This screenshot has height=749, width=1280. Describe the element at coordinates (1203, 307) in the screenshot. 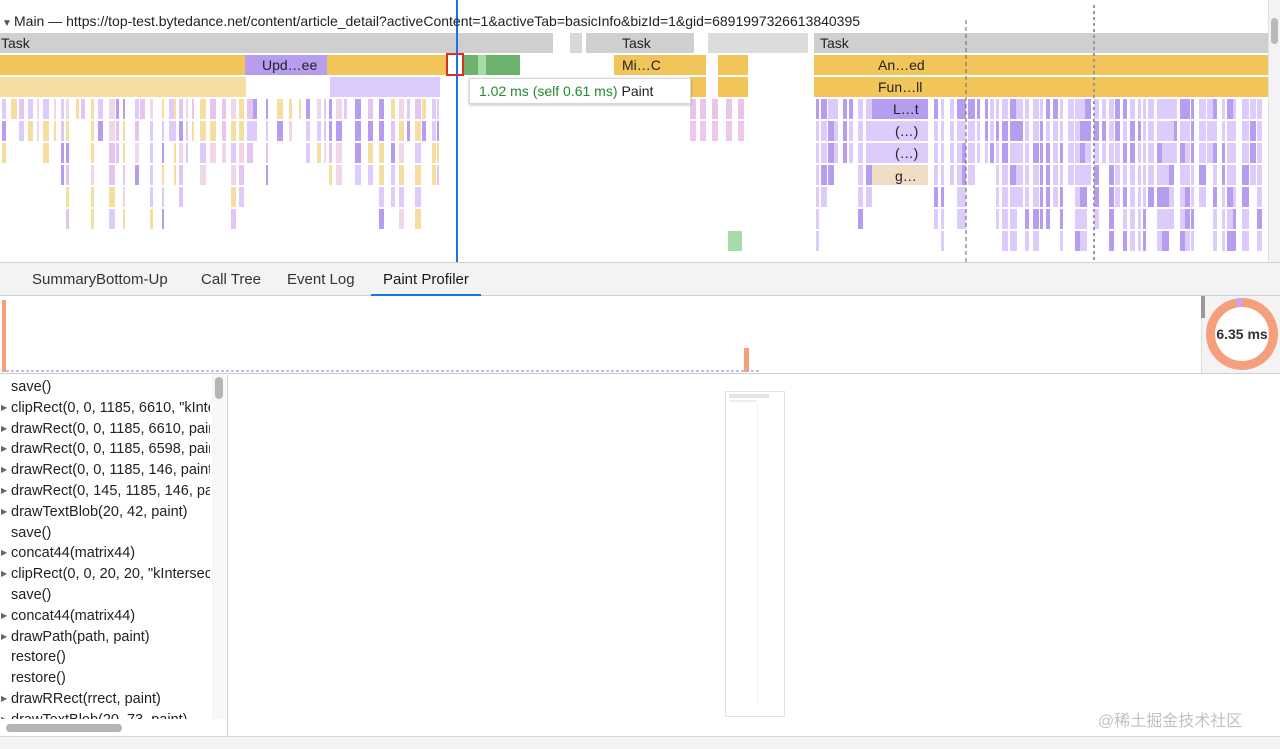

I see `timeline-window-handle` at that location.